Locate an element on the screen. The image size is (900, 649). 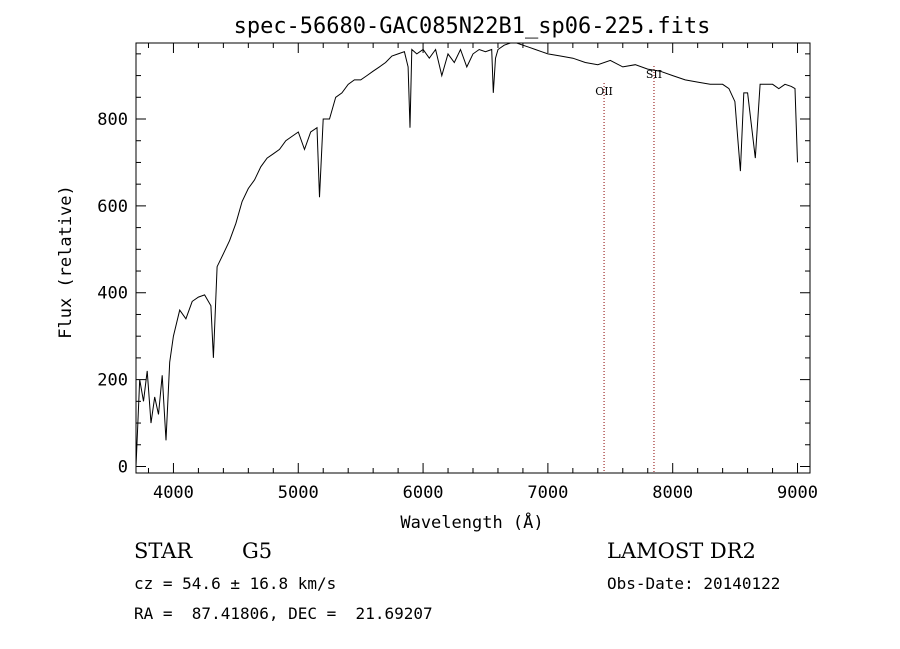
observation-date: Obs-Date: 20140122 is located at coordinates (694, 583).